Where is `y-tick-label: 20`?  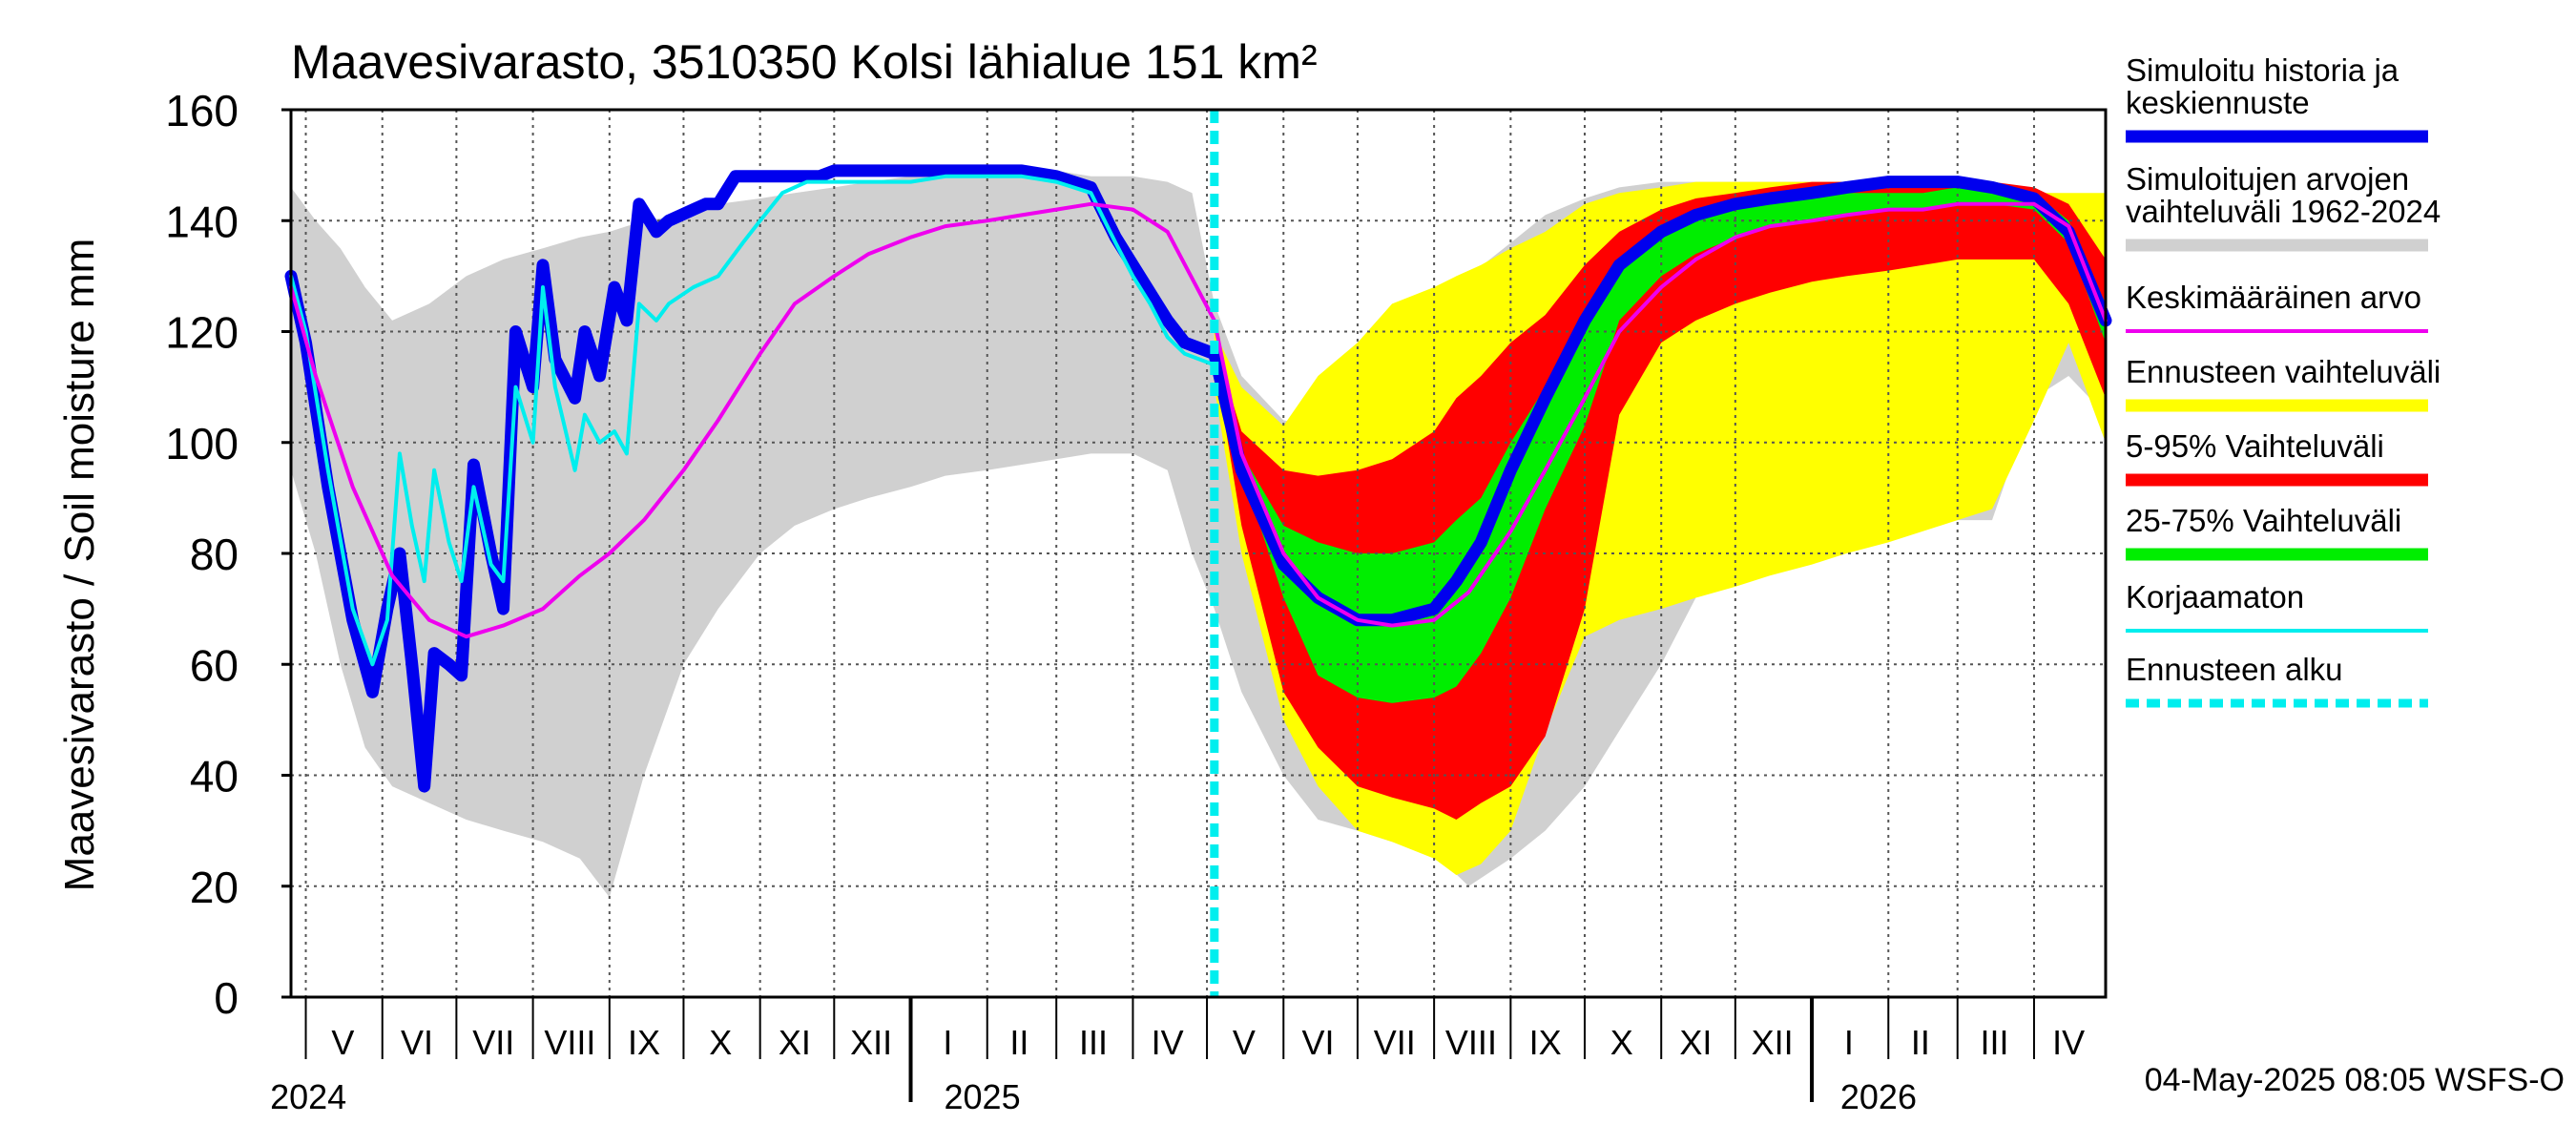 y-tick-label: 20 is located at coordinates (214, 888).